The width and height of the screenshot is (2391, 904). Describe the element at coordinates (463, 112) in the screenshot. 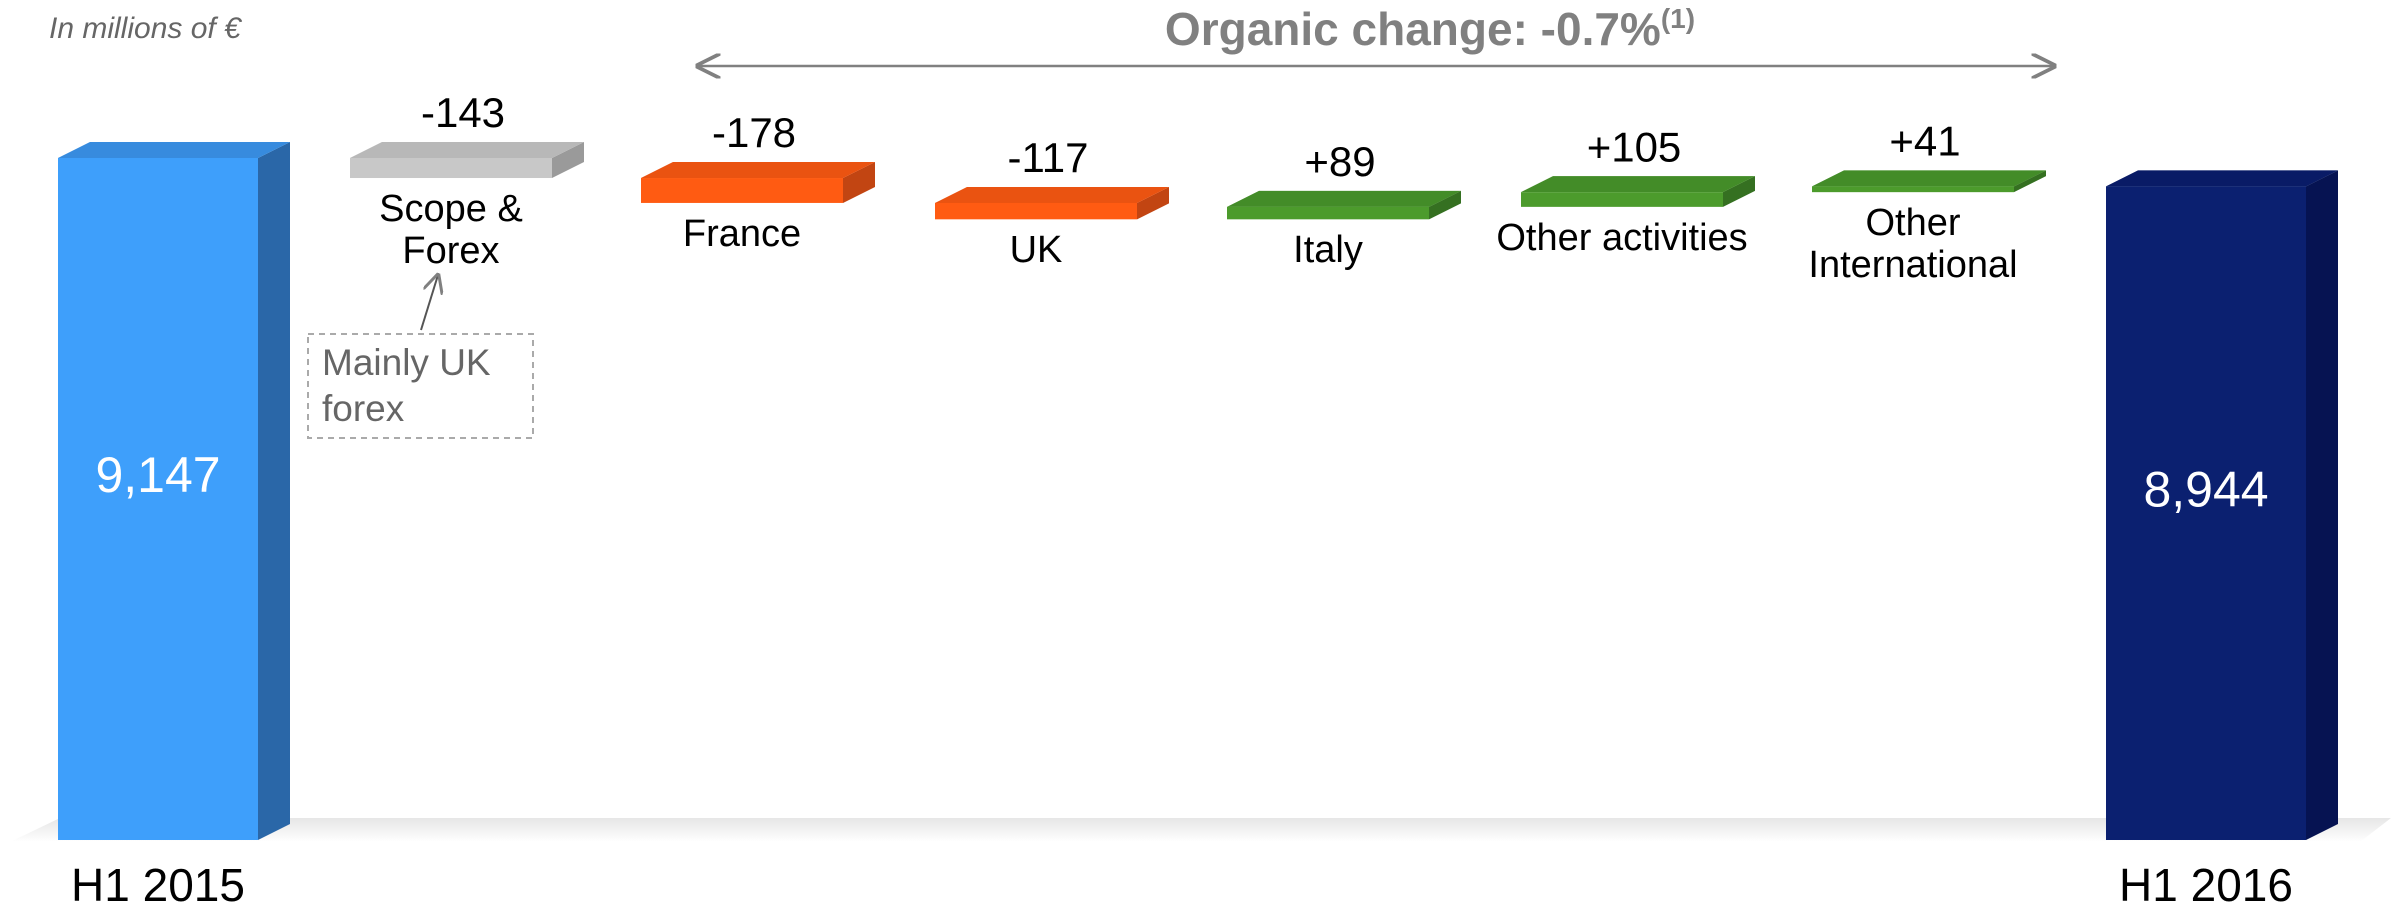

I see `value-label: -143` at that location.